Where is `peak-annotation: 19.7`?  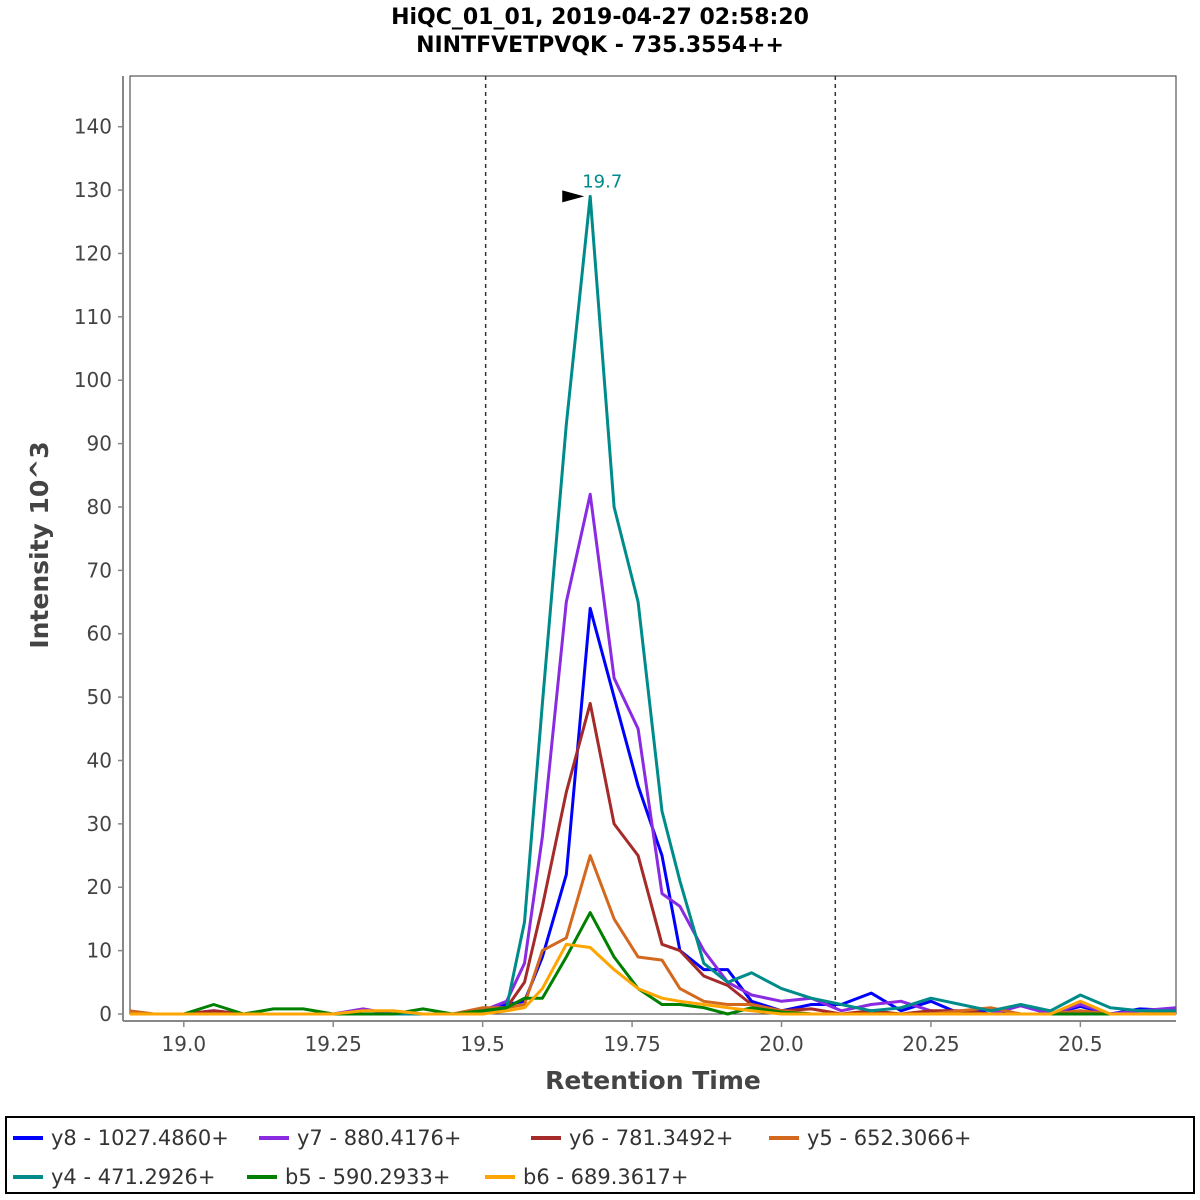
peak-annotation: 19.7 is located at coordinates (592, 187).